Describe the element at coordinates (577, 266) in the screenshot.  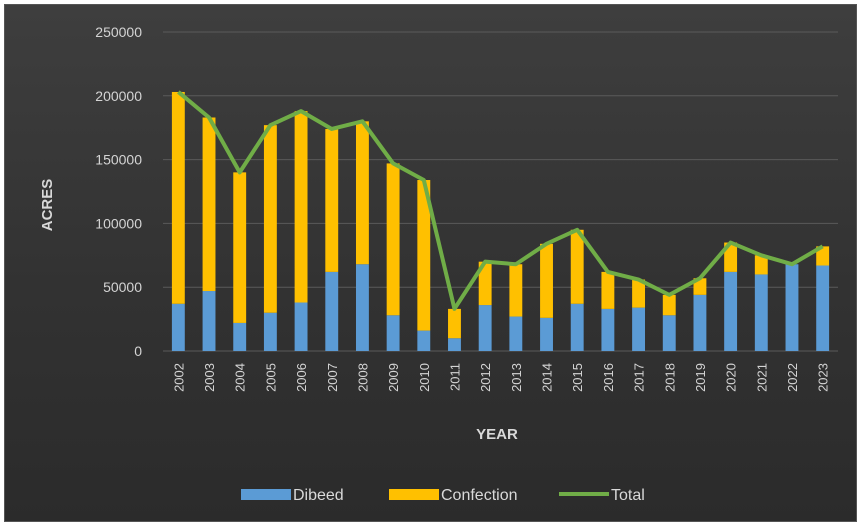
I see `bar-confection-2015` at that location.